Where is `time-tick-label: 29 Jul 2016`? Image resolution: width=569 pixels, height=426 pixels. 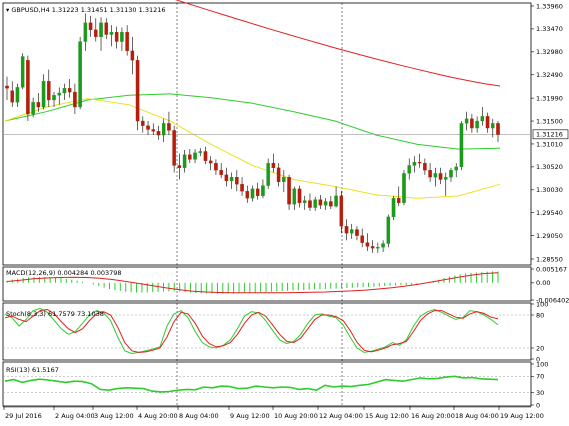 time-tick-label: 29 Jul 2016 is located at coordinates (23, 416).